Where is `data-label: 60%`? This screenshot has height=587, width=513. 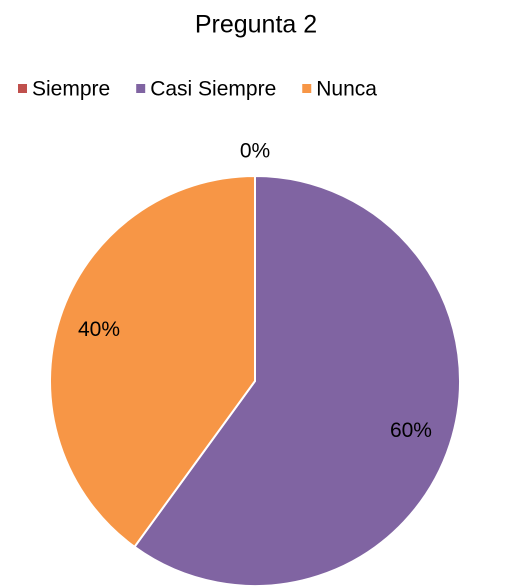
data-label: 60% is located at coordinates (411, 430).